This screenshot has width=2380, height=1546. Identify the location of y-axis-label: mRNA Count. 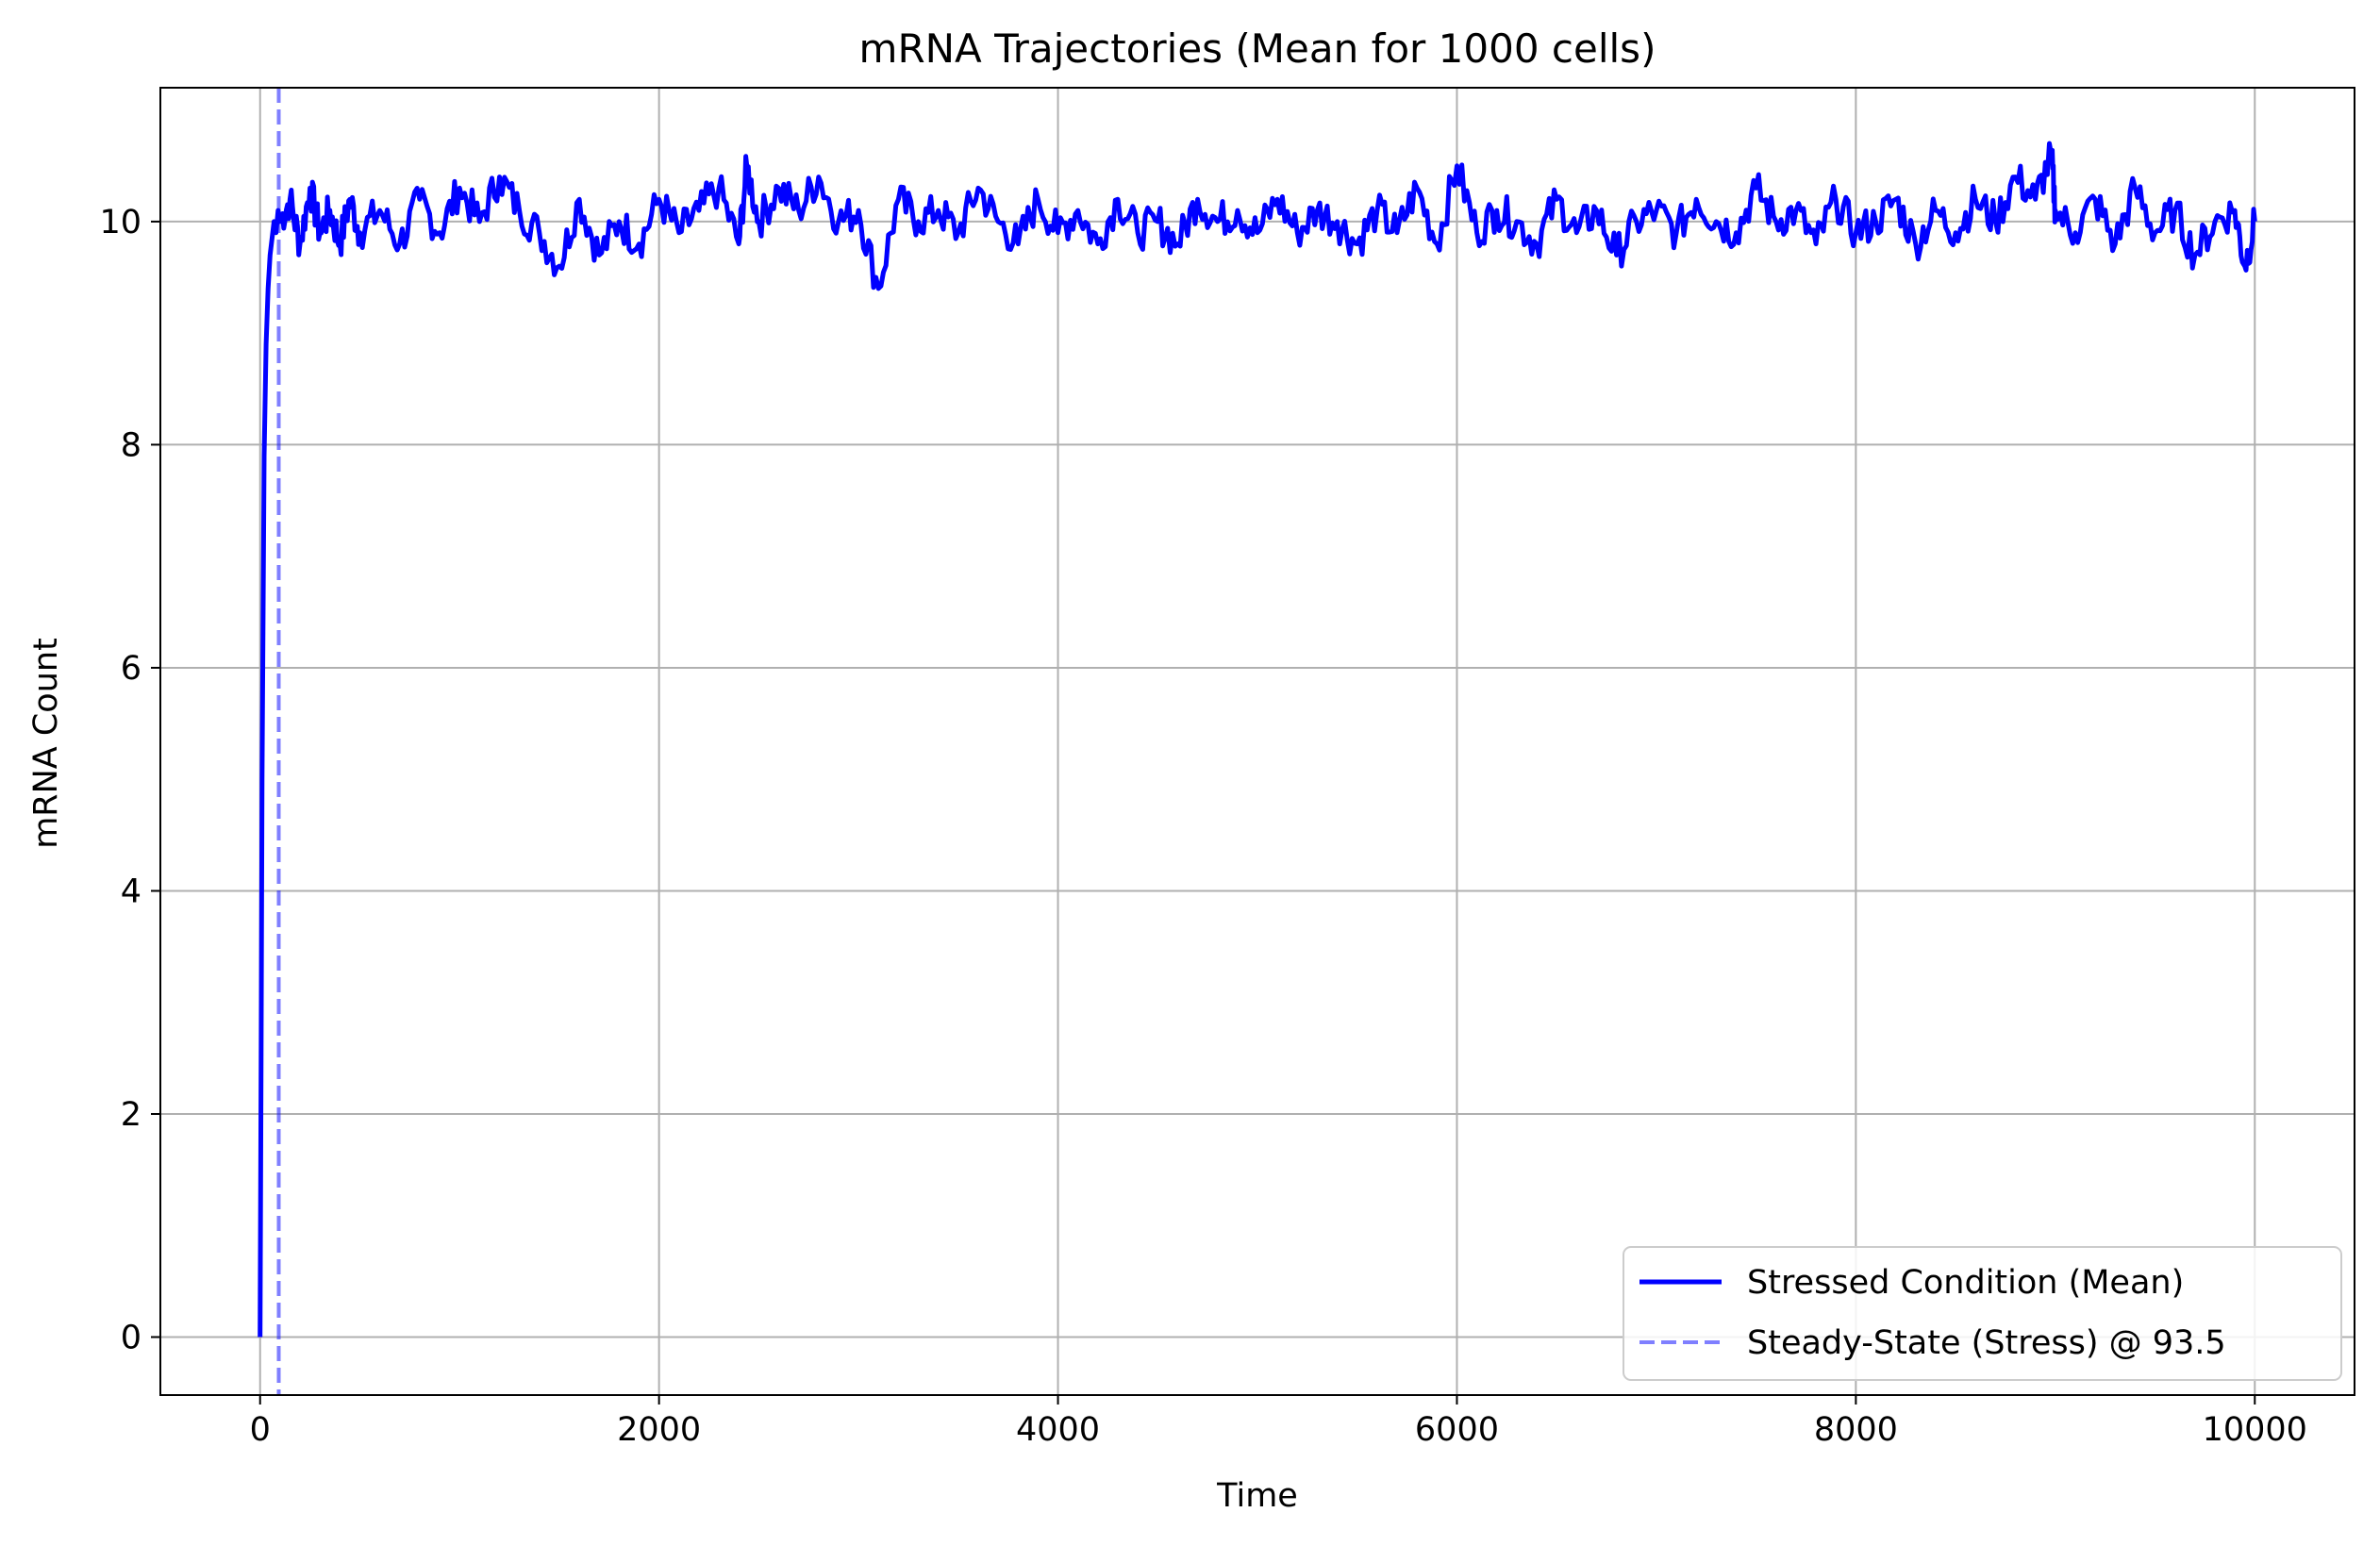
(46, 743).